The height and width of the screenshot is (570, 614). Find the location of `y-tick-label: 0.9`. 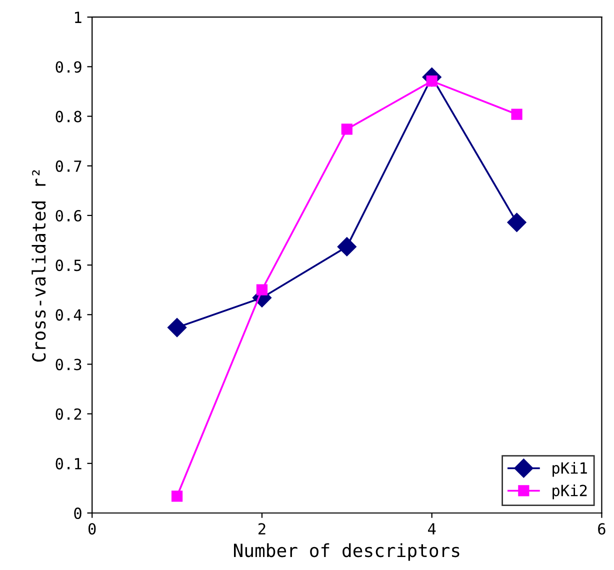

y-tick-label: 0.9 is located at coordinates (69, 67).